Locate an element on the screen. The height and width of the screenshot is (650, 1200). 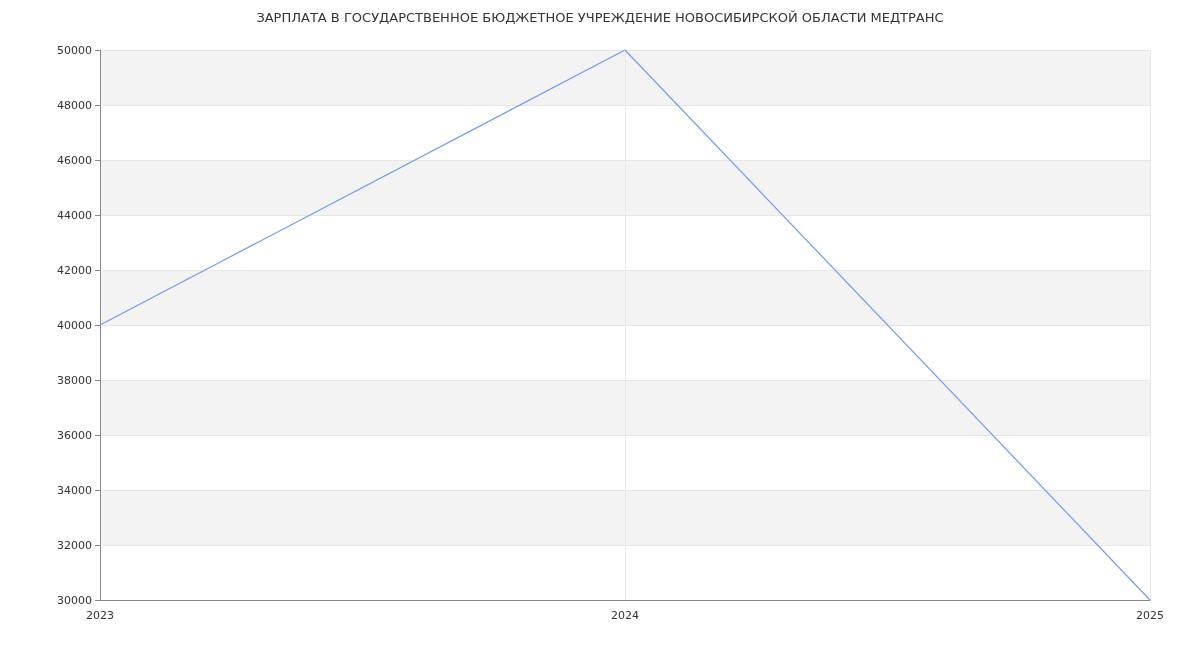
y-tick-label: 32000 is located at coordinates (74, 545).